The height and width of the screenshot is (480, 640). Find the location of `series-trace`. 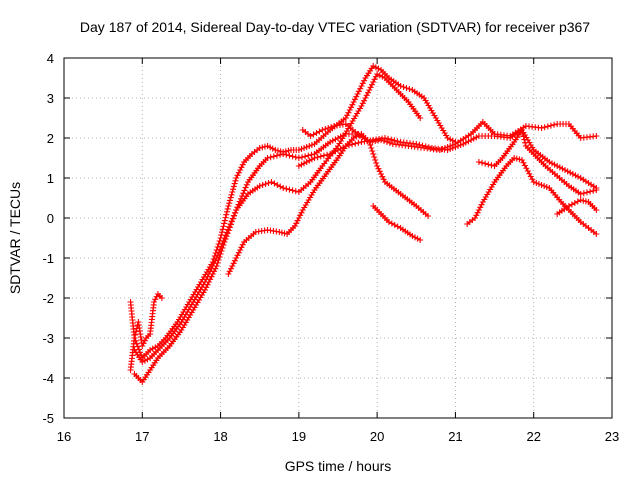

series-trace is located at coordinates (396, 223).